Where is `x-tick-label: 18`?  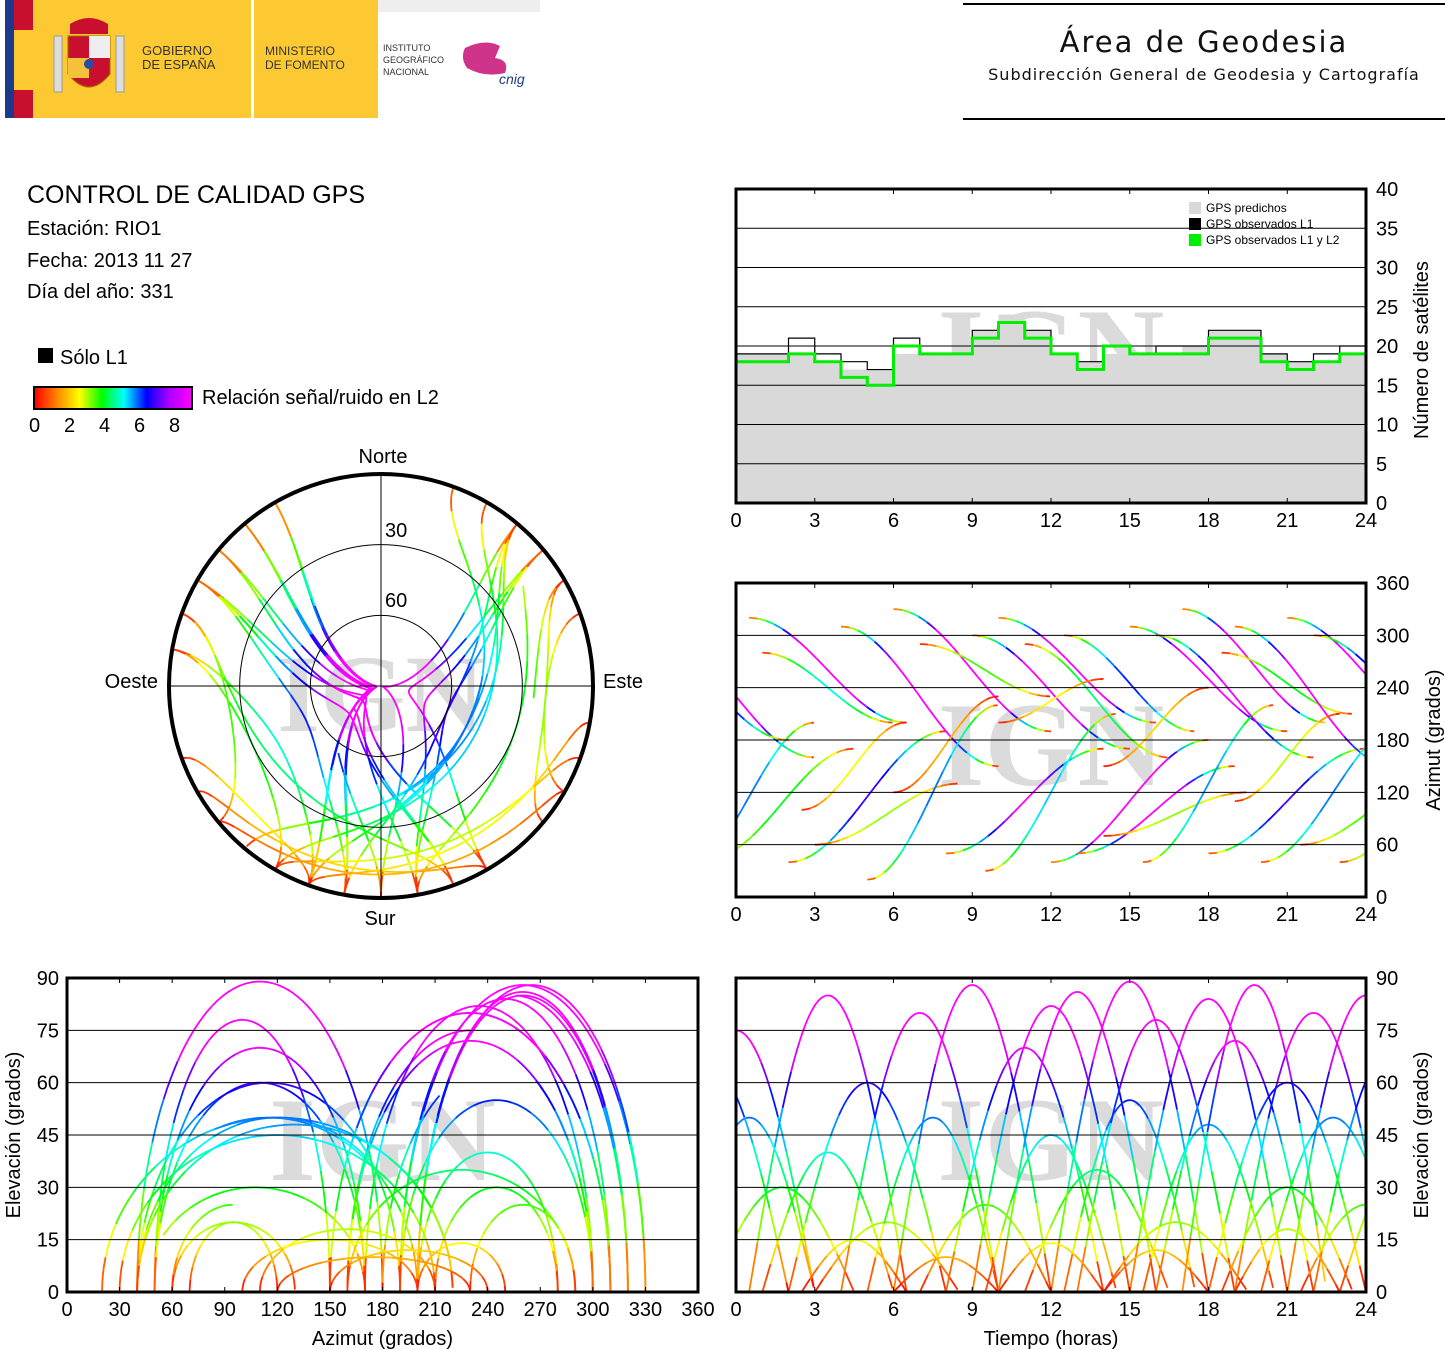
x-tick-label: 18 is located at coordinates (1208, 915).